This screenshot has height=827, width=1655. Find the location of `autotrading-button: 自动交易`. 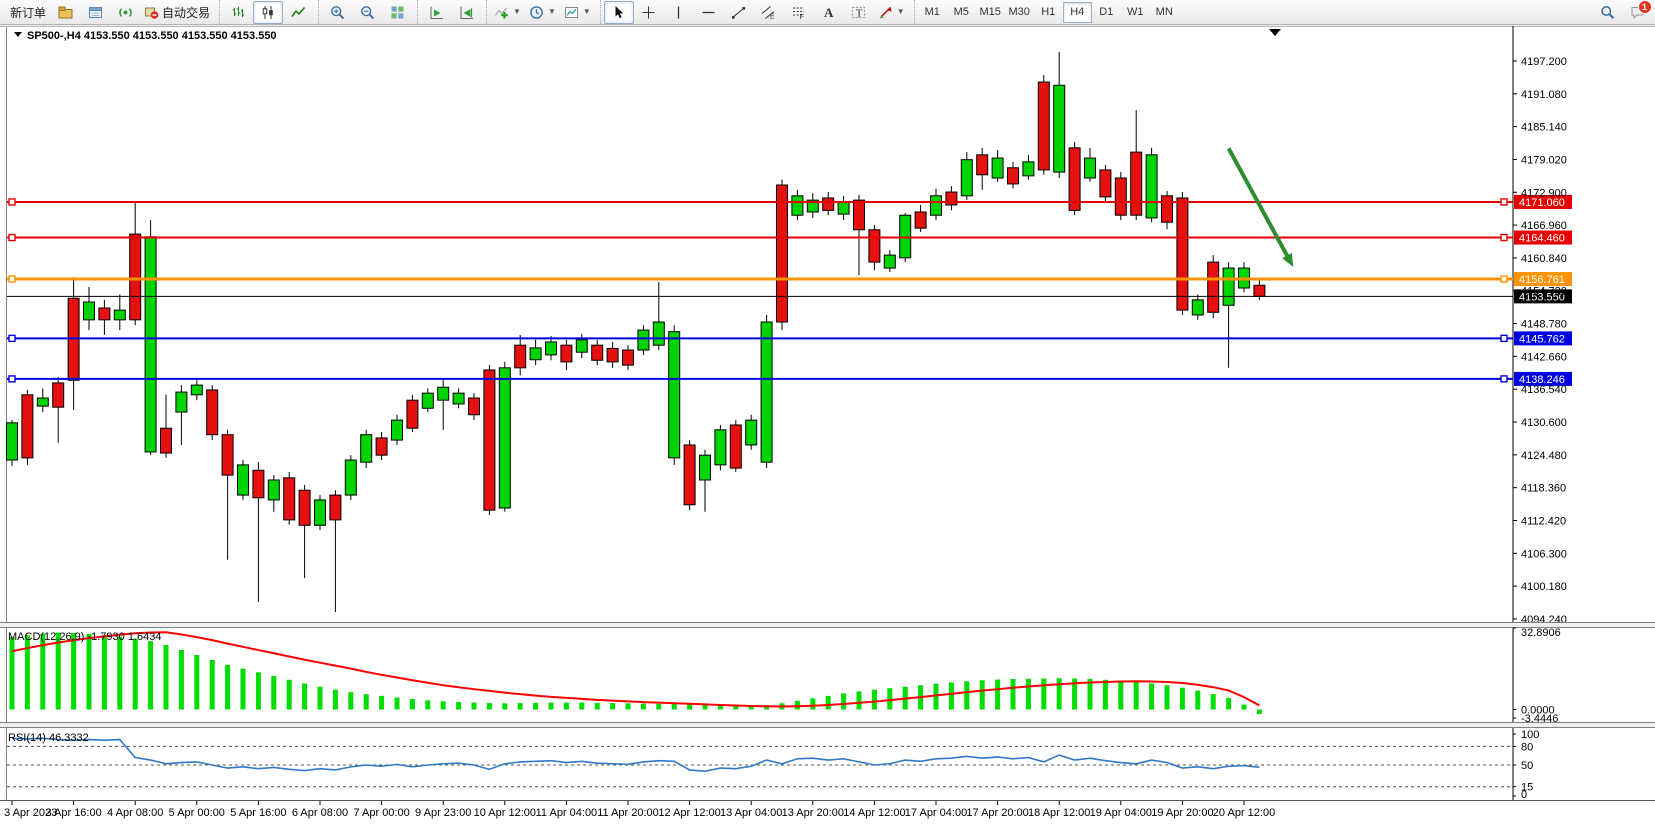

autotrading-button: 自动交易 is located at coordinates (177, 12).